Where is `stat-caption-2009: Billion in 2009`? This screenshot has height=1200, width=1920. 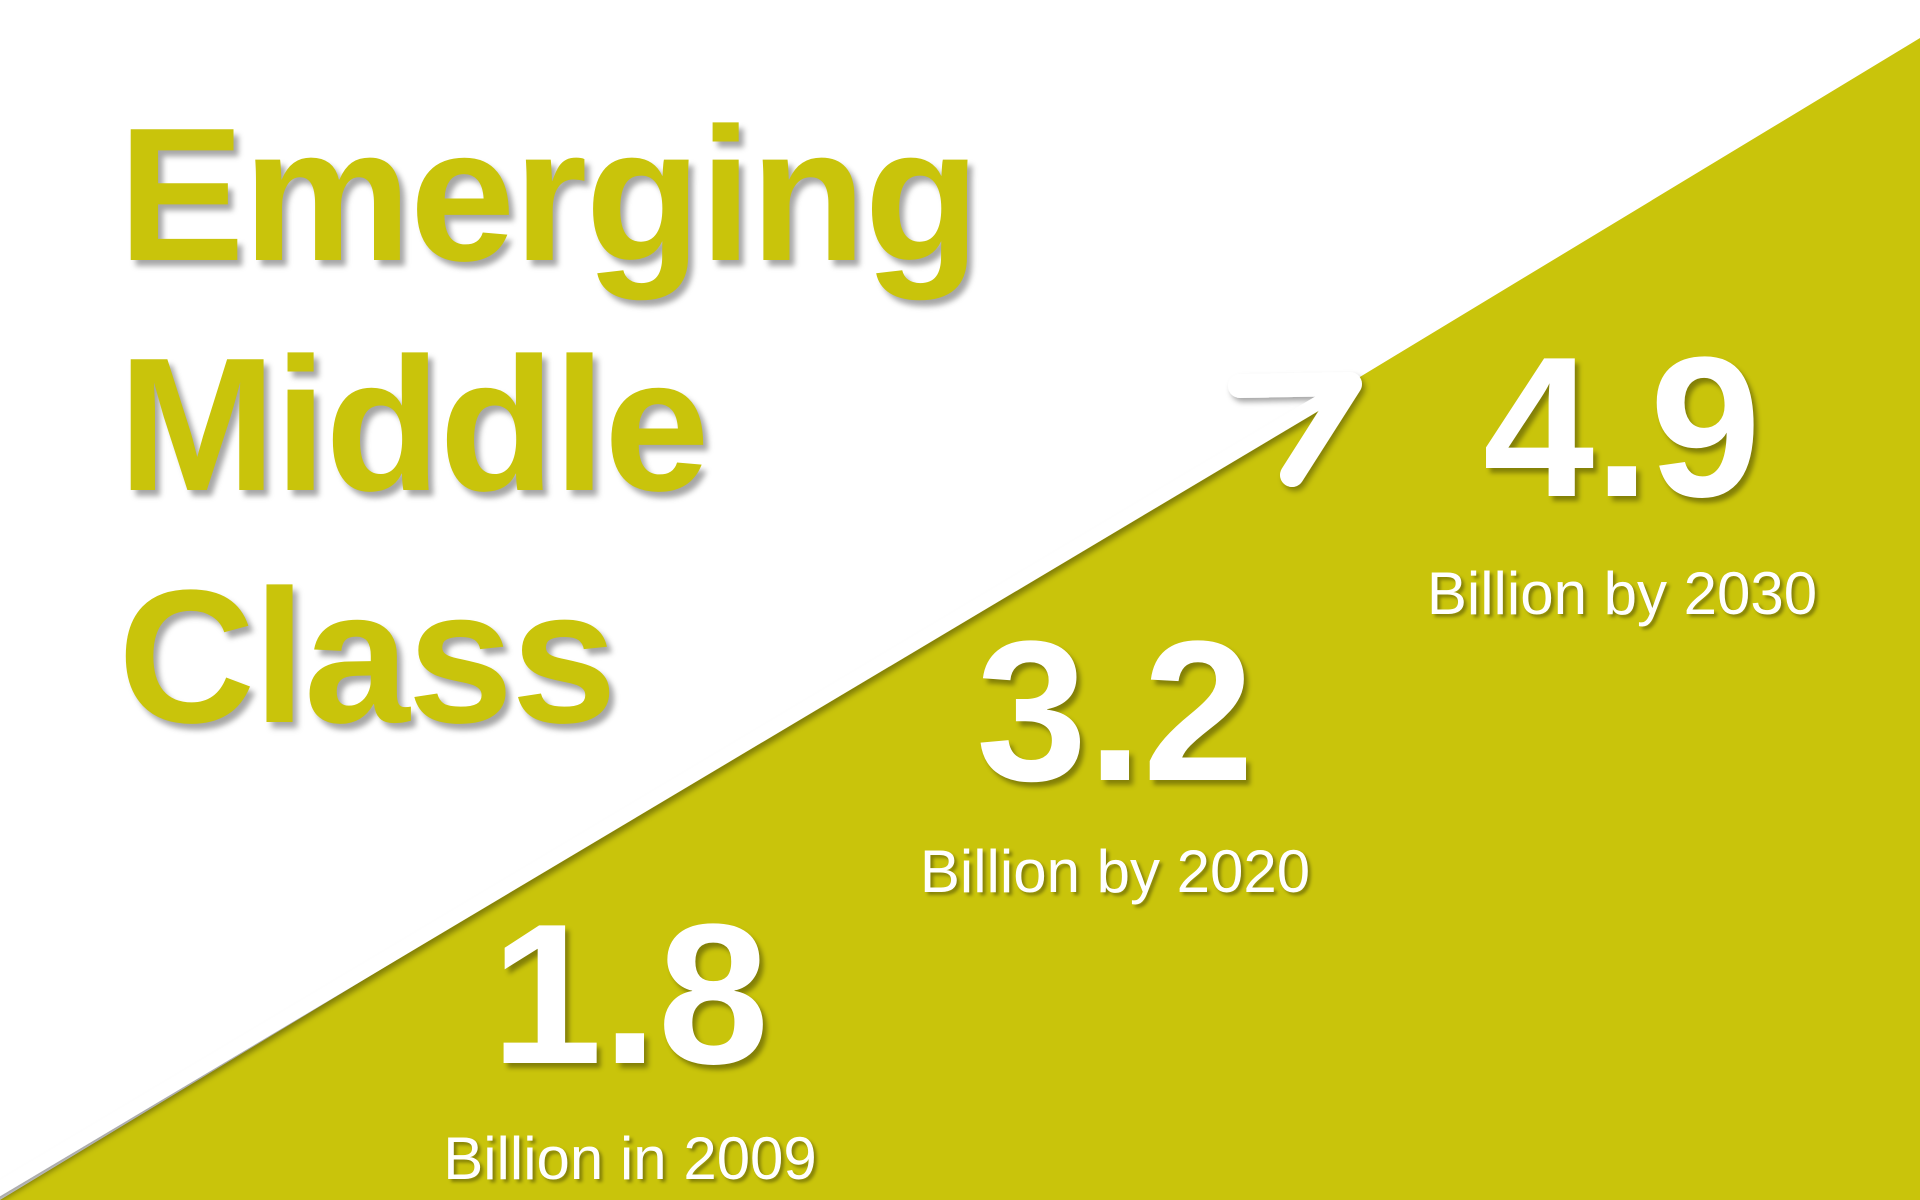
stat-caption-2009: Billion in 2009 is located at coordinates (630, 1158).